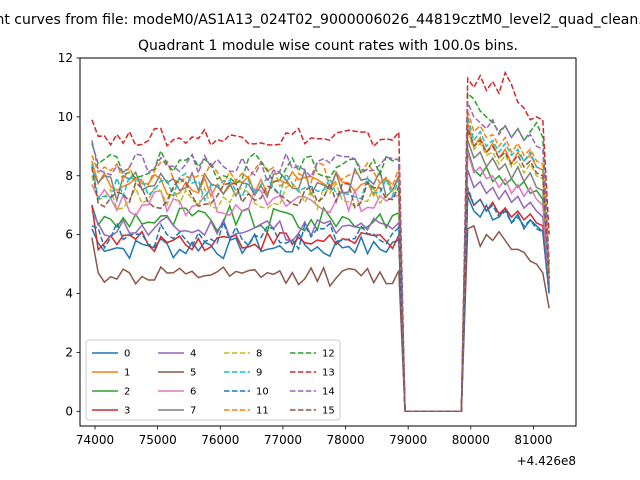 This screenshot has height=480, width=640. What do you see at coordinates (262, 411) in the screenshot?
I see `legend-label-11: 11` at bounding box center [262, 411].